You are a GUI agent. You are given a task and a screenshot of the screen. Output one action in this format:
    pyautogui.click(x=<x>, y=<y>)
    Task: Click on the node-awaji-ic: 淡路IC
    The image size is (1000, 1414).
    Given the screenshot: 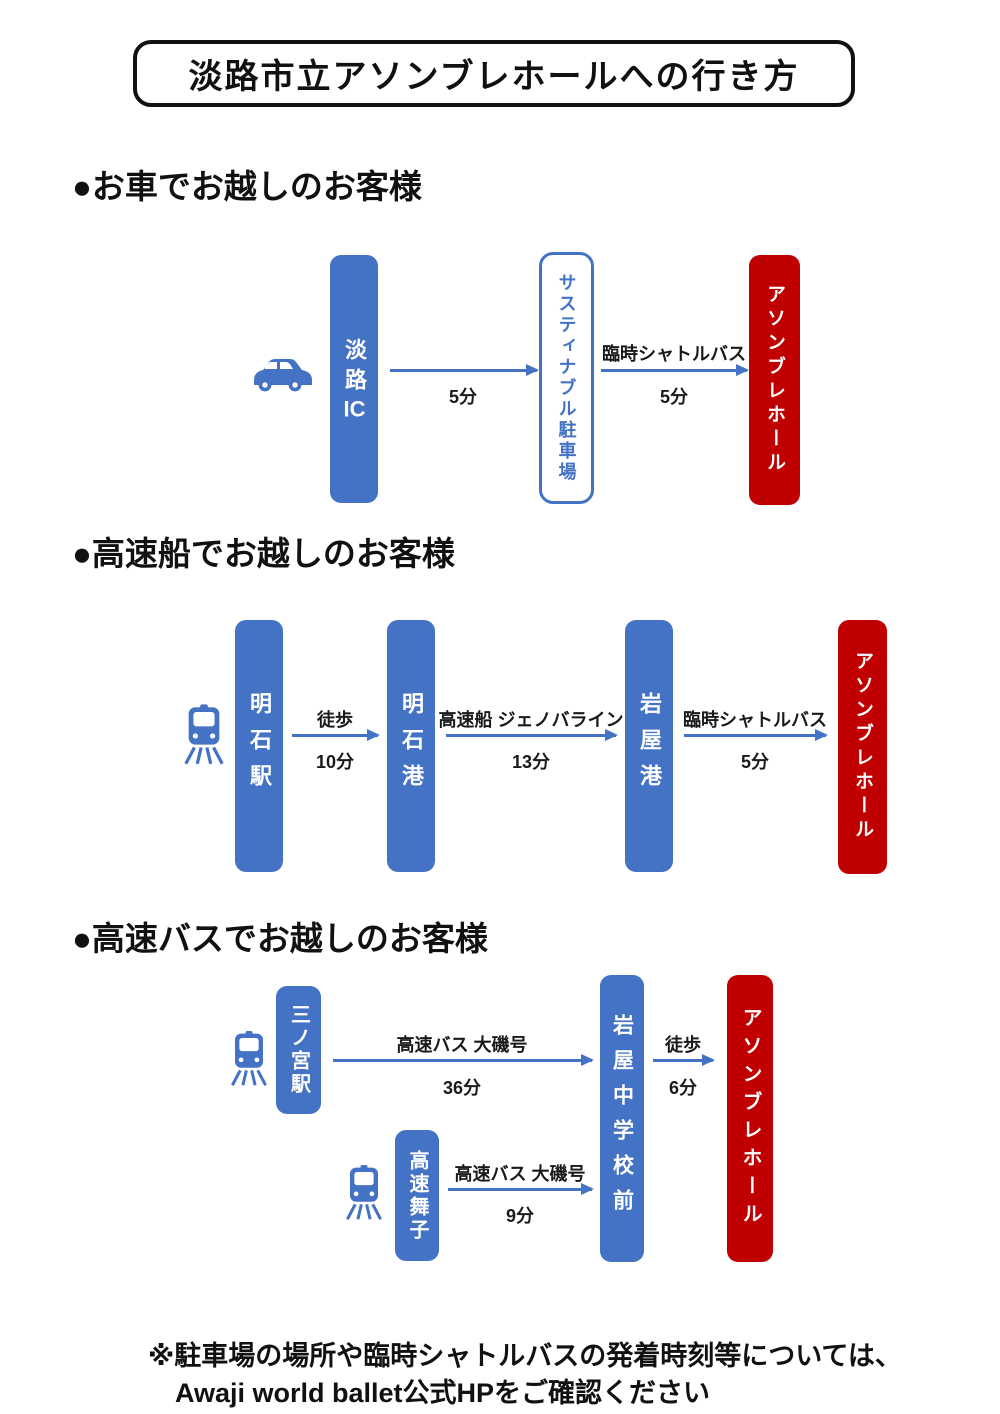 What is the action you would take?
    pyautogui.click(x=354, y=379)
    